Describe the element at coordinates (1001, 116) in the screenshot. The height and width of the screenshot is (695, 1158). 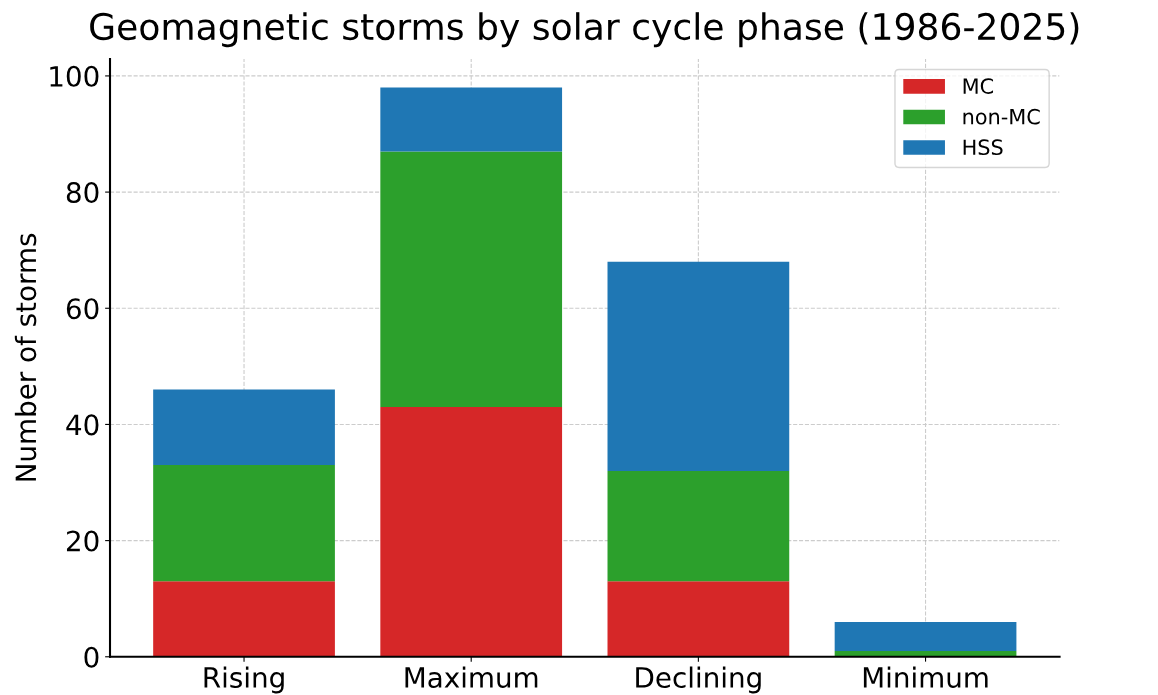
I see `legend-label: non-MC` at that location.